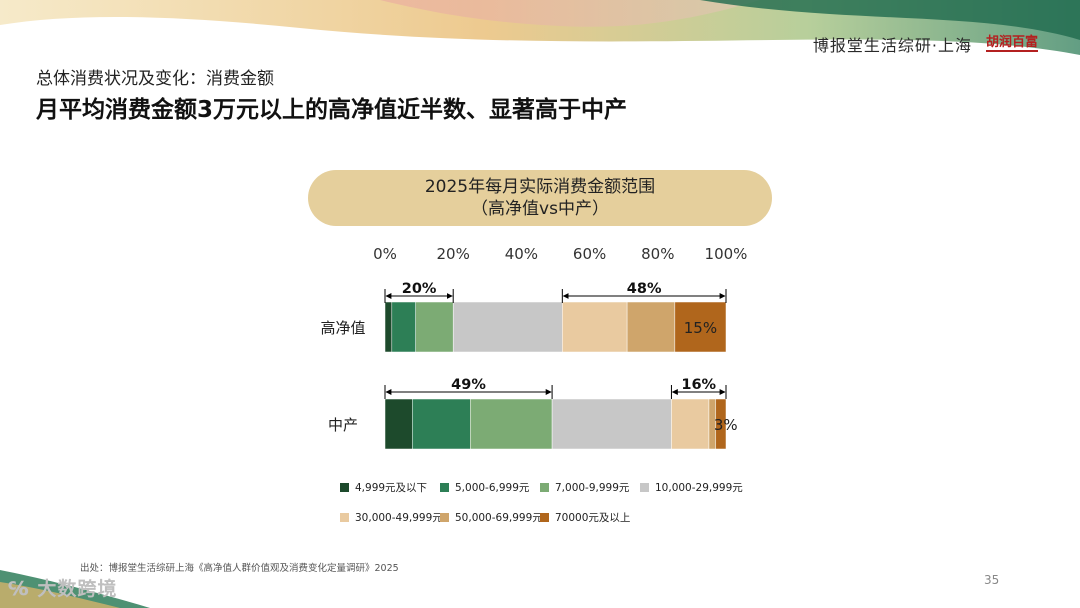 This screenshot has width=1080, height=608. I want to click on chart-title-pill: 2025年每月实际消费金额范围 （高净值vs中产）, so click(540, 198).